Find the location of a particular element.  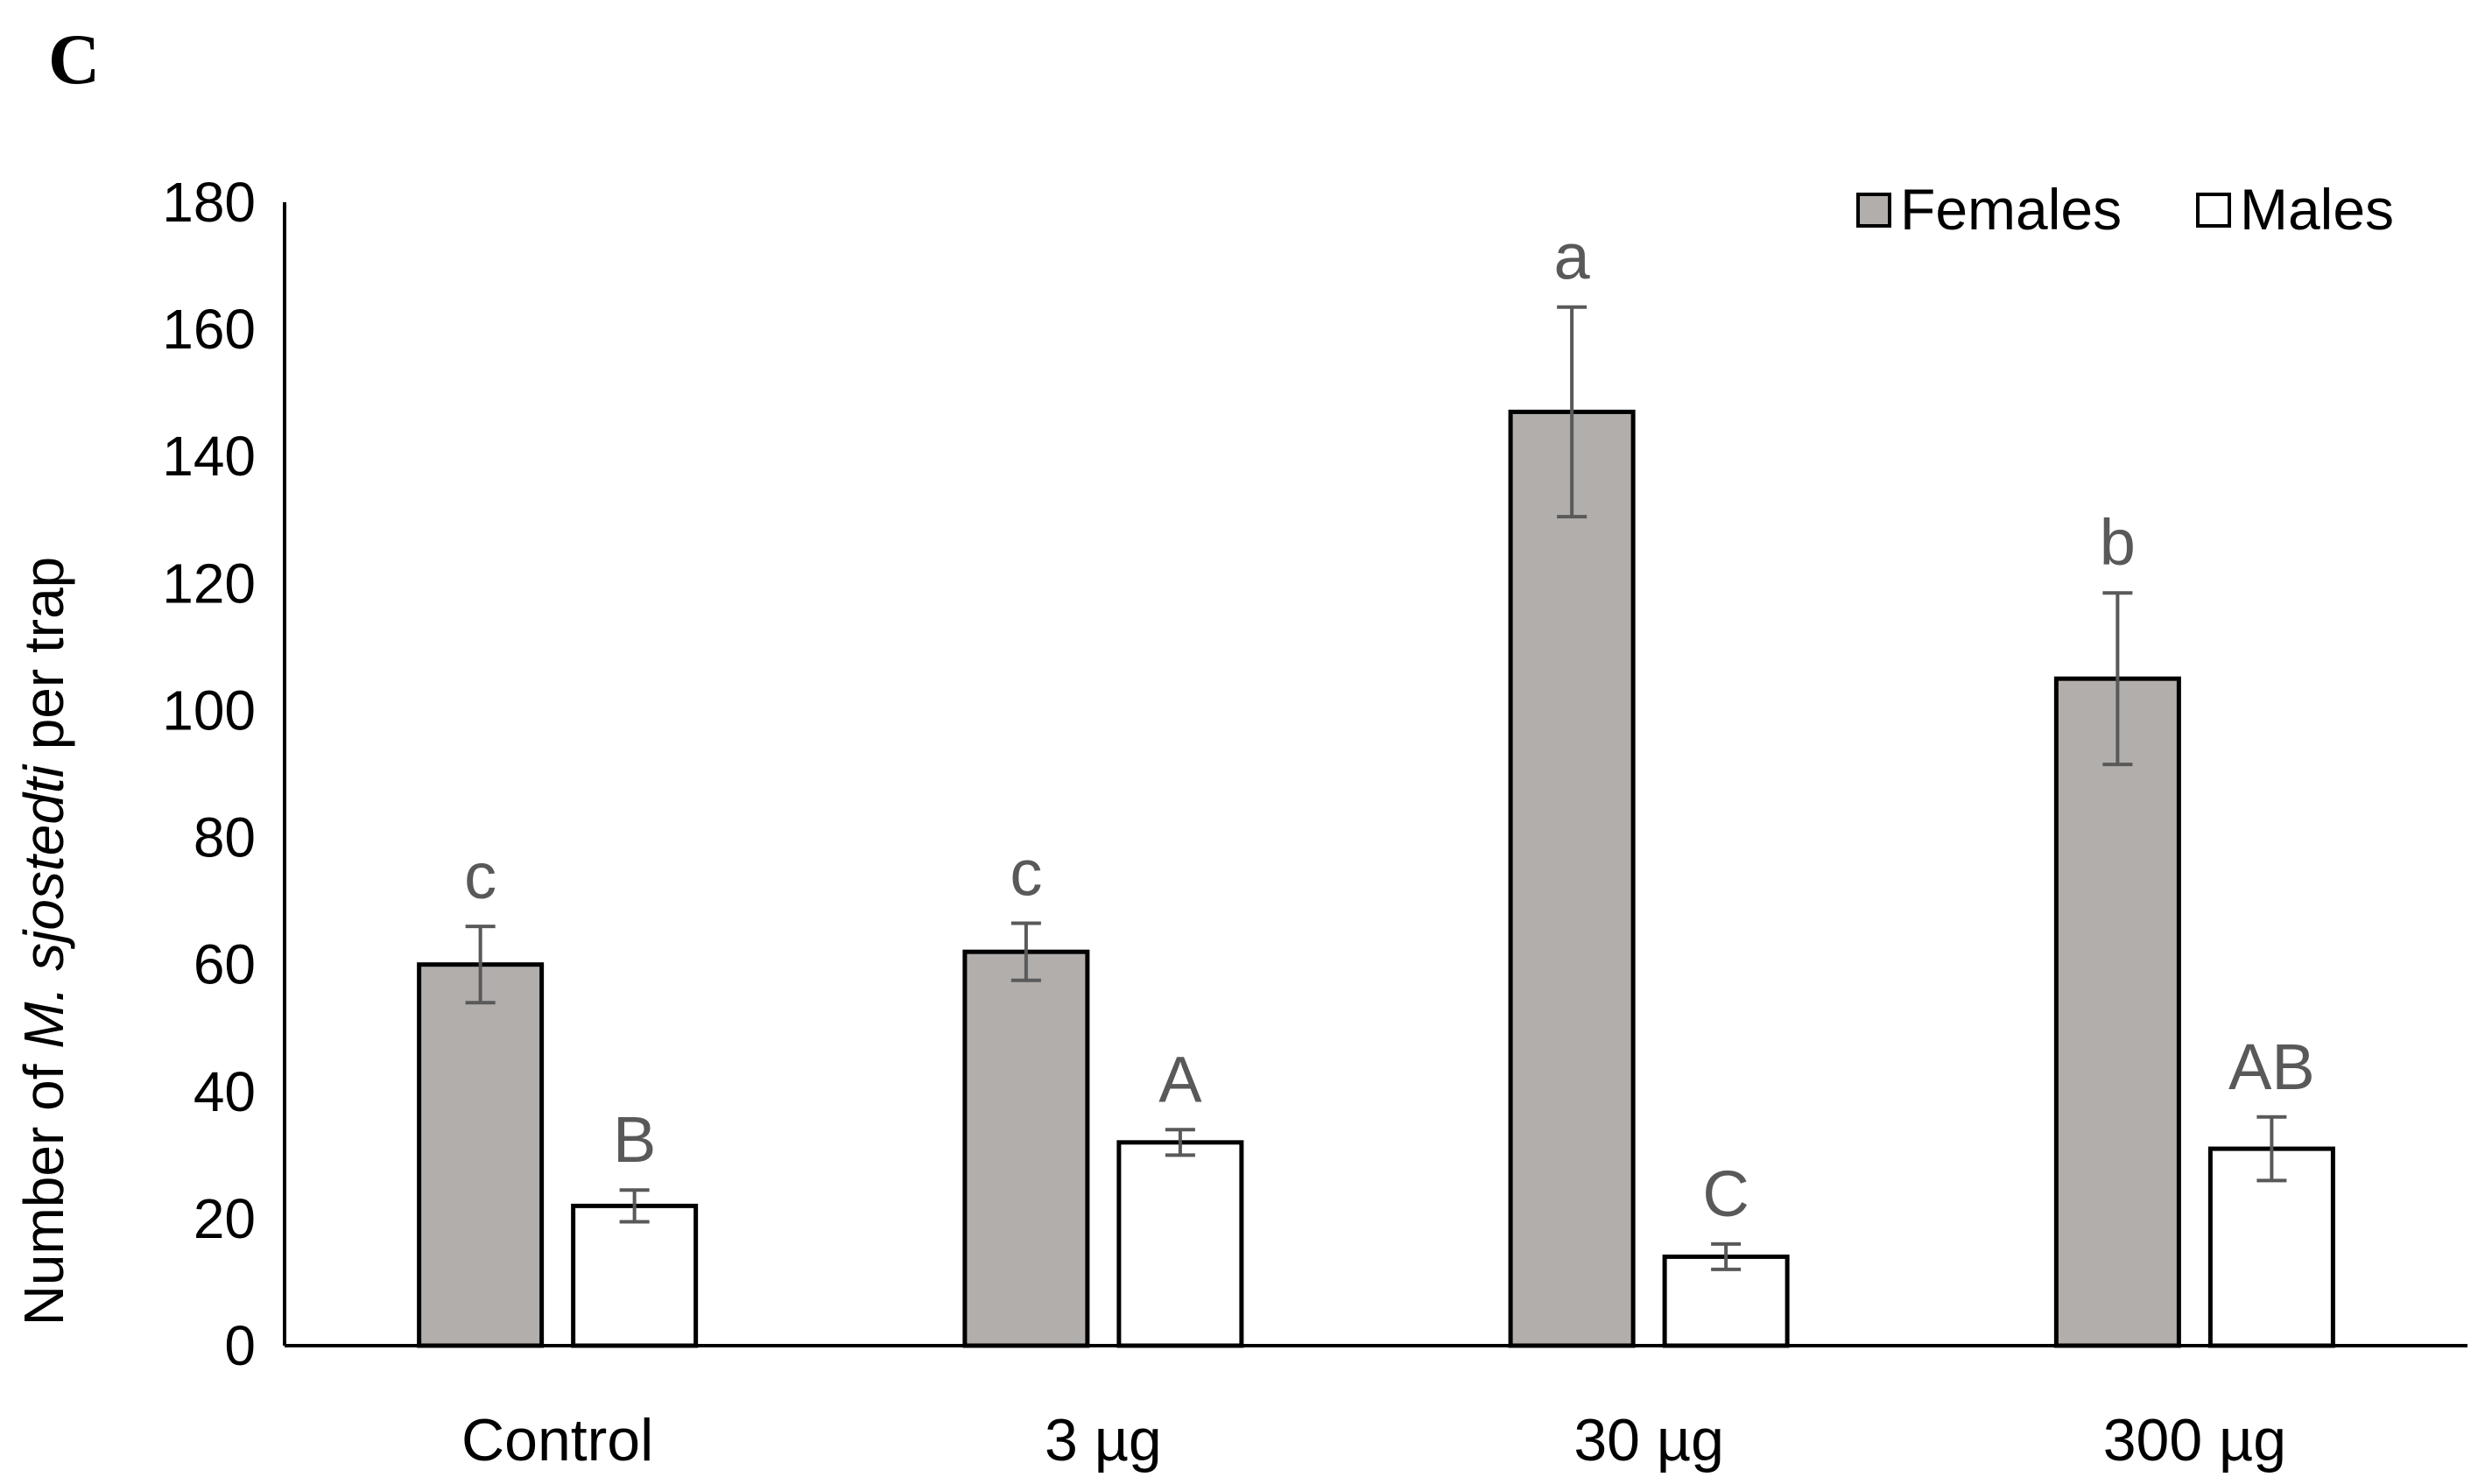

x-tick-label: 3 µg is located at coordinates (1103, 1440).